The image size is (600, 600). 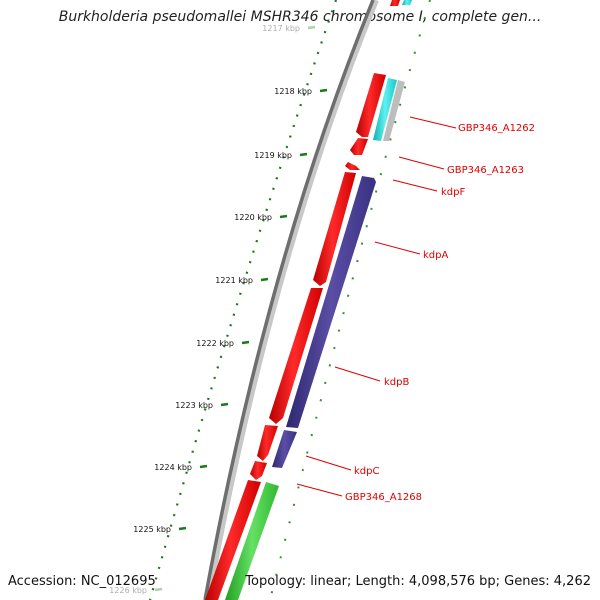 I want to click on tick-label: 1217 kbp, so click(x=281, y=28).